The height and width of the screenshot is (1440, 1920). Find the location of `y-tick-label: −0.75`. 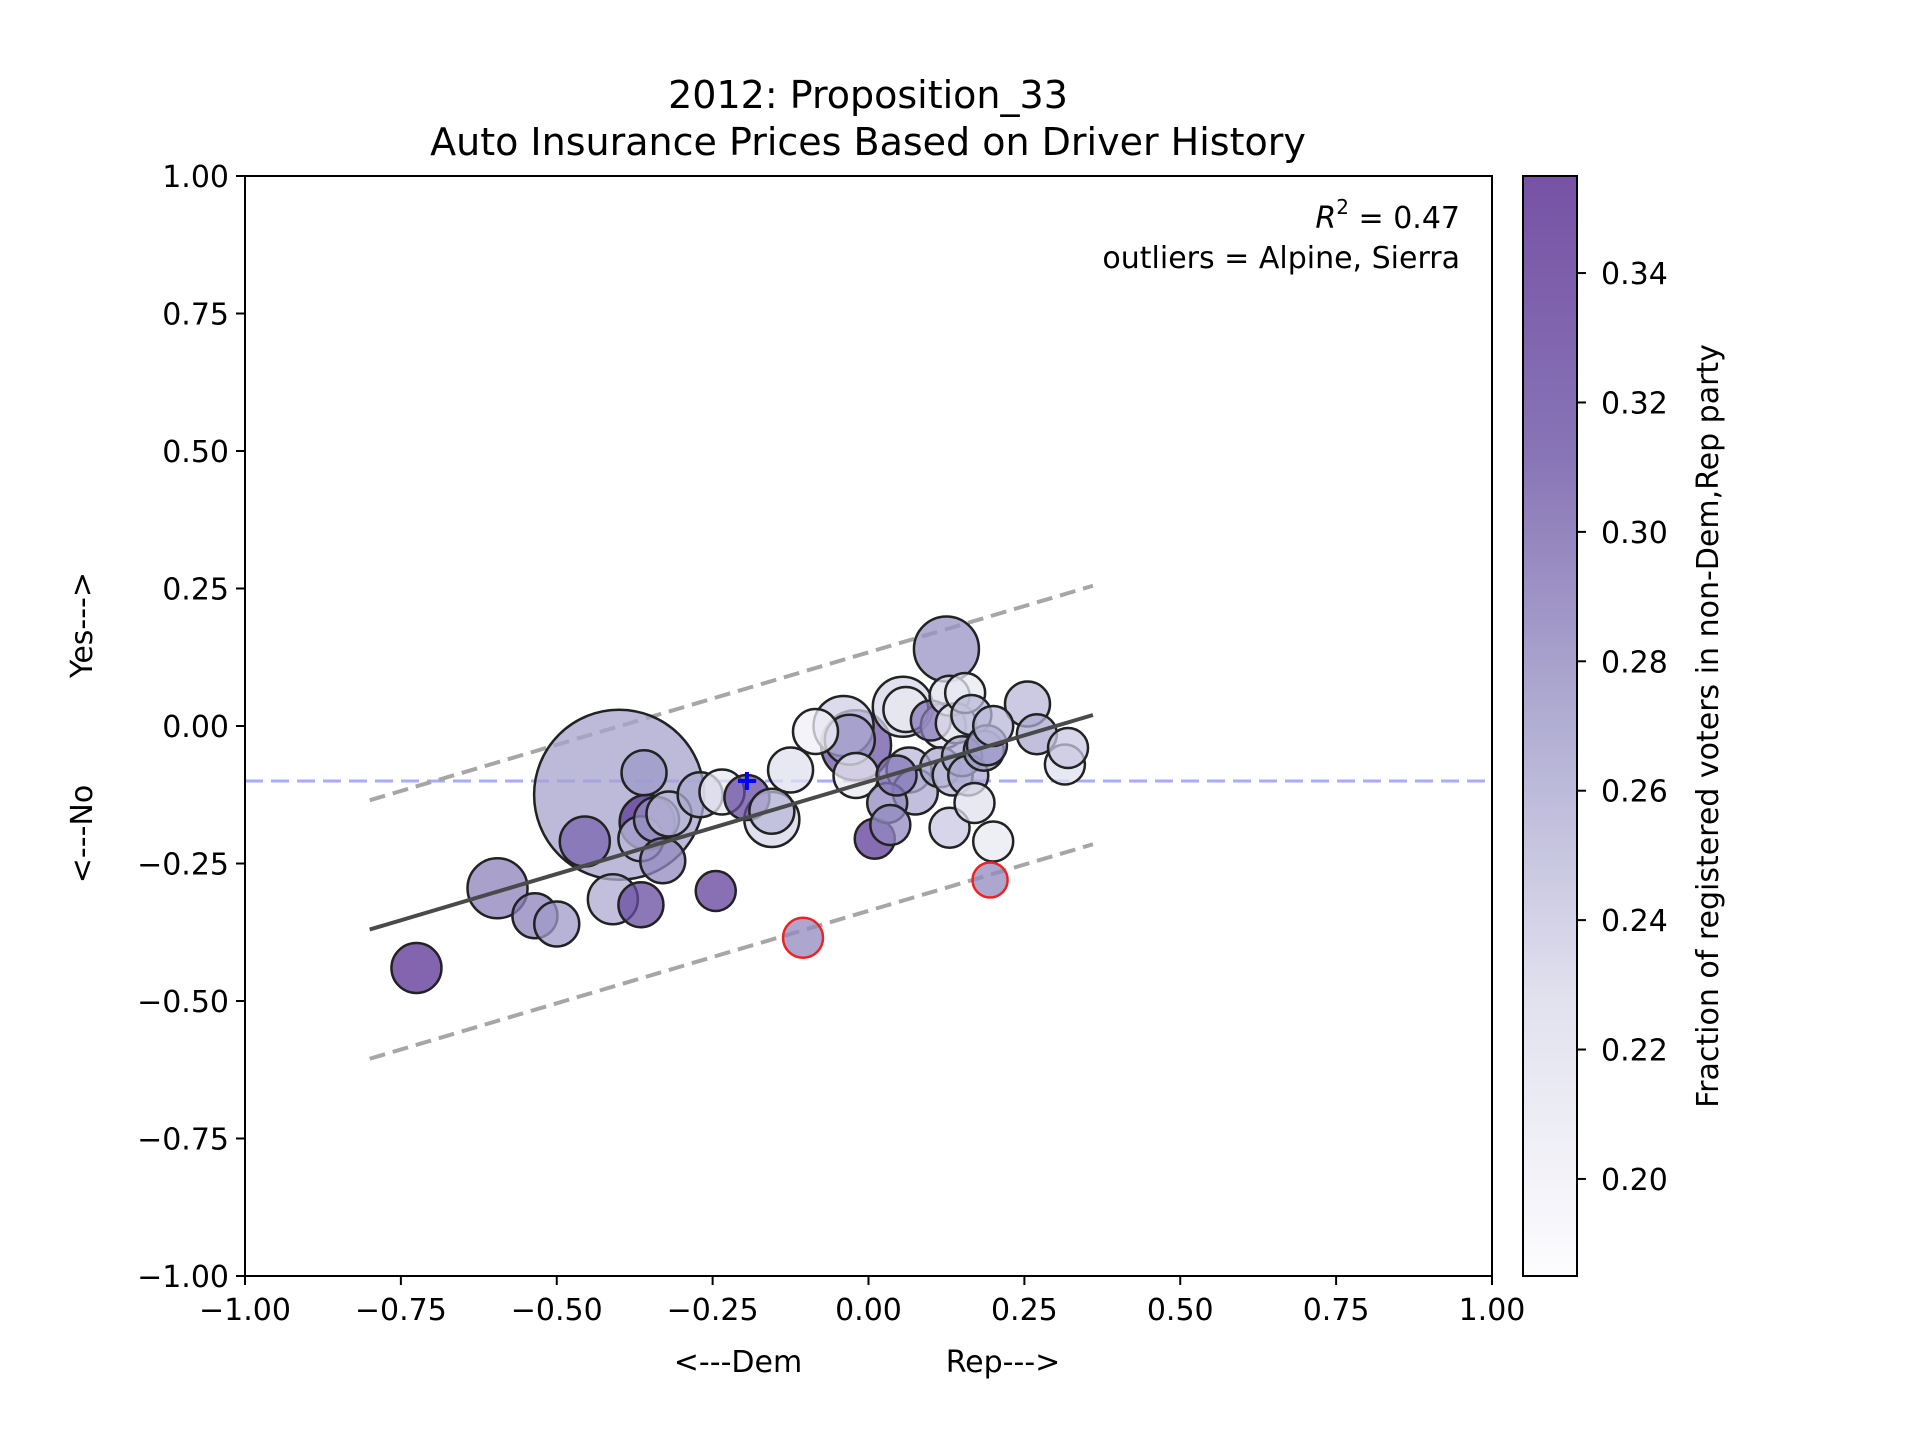

y-tick-label: −0.75 is located at coordinates (183, 1140).